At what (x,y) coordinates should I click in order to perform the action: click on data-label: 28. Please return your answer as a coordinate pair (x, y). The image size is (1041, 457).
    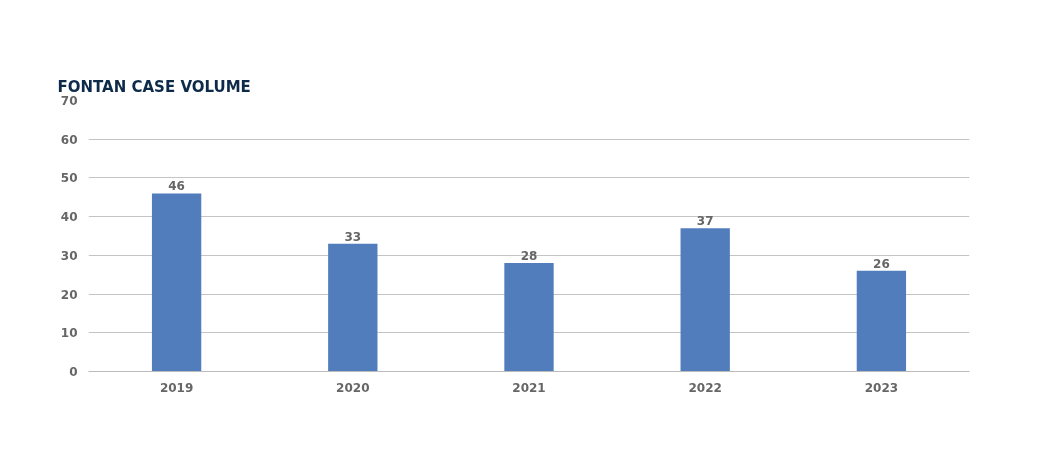
    Looking at the image, I should click on (529, 256).